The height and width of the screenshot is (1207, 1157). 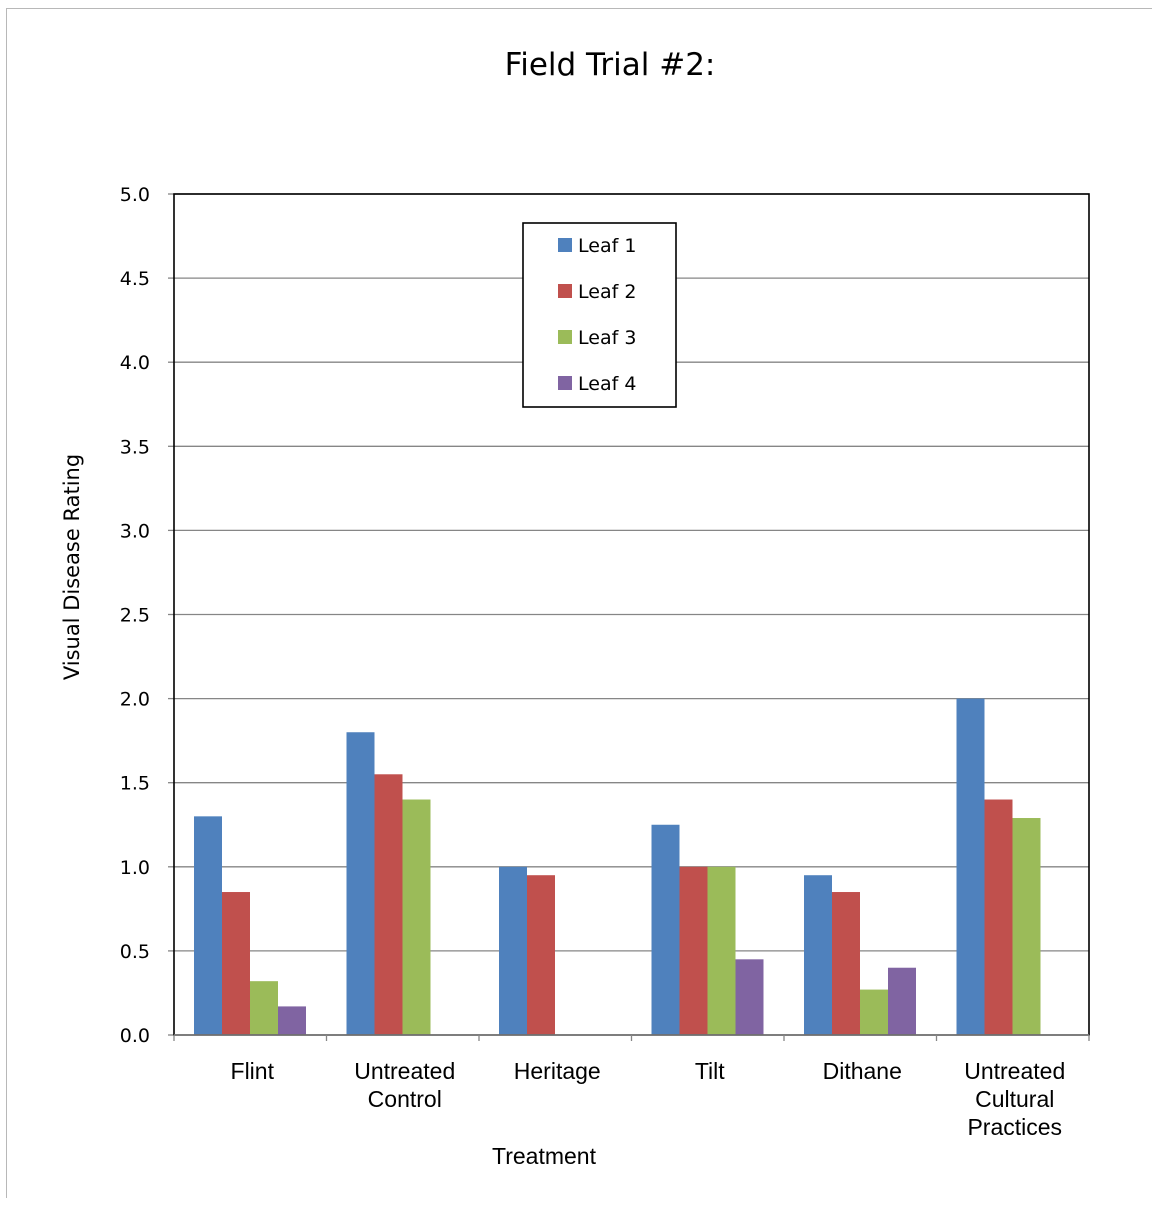 What do you see at coordinates (544, 1156) in the screenshot?
I see `x-axis-label: Treatment` at bounding box center [544, 1156].